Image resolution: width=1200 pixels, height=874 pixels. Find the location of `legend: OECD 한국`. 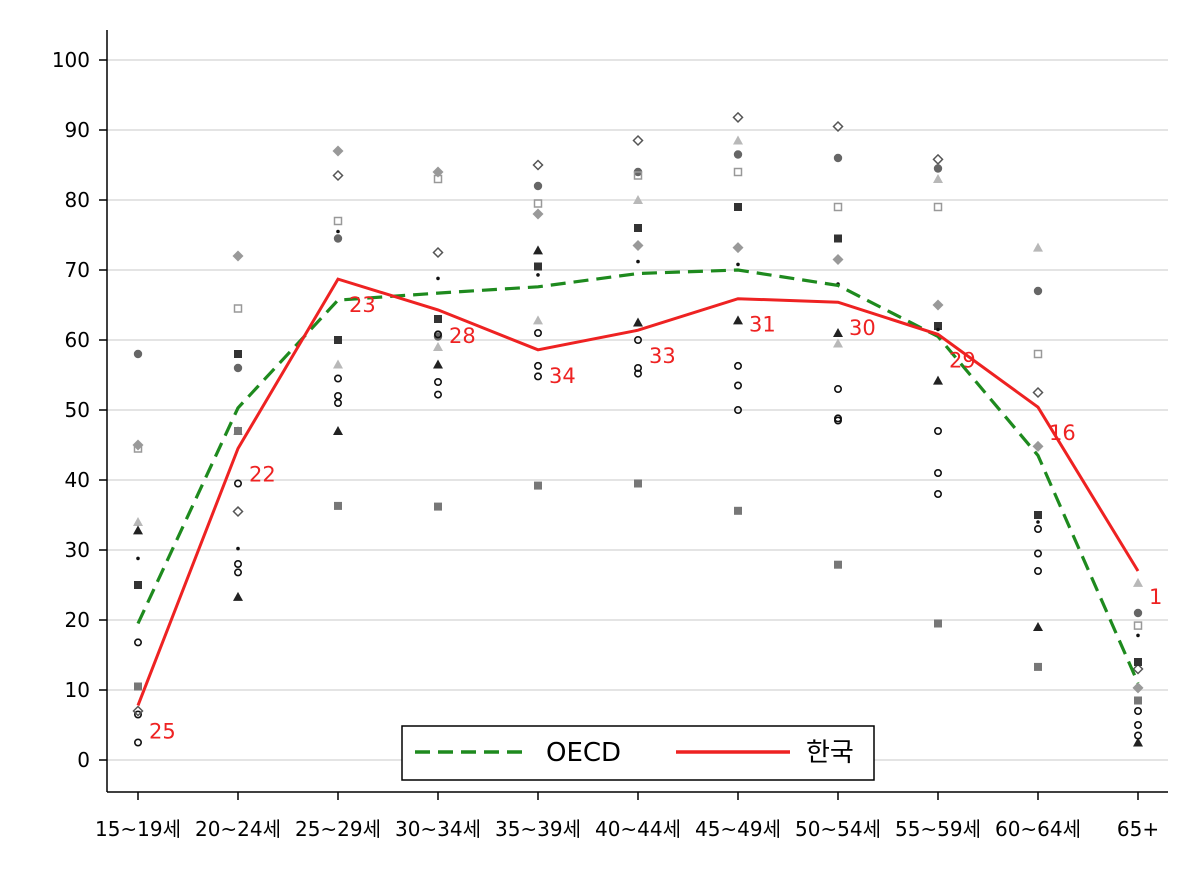

legend: OECD 한국 is located at coordinates (638, 753).